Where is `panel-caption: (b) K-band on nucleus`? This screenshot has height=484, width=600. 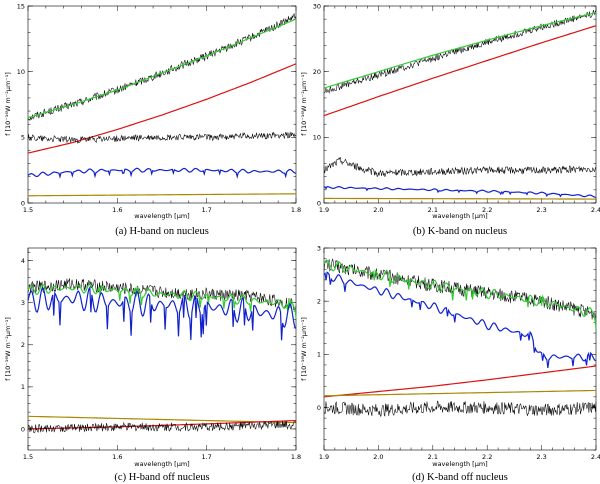 panel-caption: (b) K-band on nucleus is located at coordinates (460, 231).